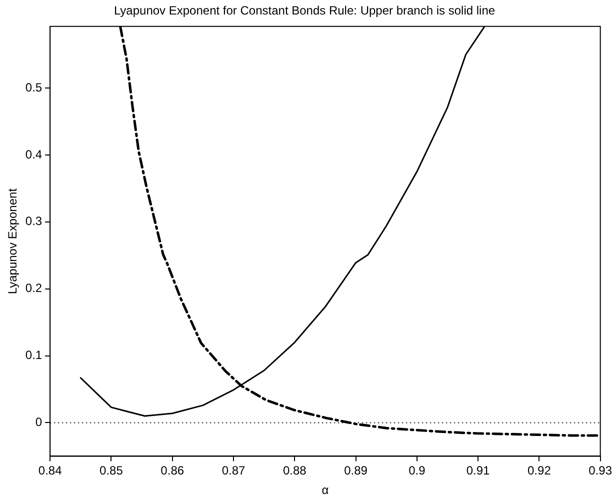  Describe the element at coordinates (33, 154) in the screenshot. I see `y-tick-label: 0.4` at that location.